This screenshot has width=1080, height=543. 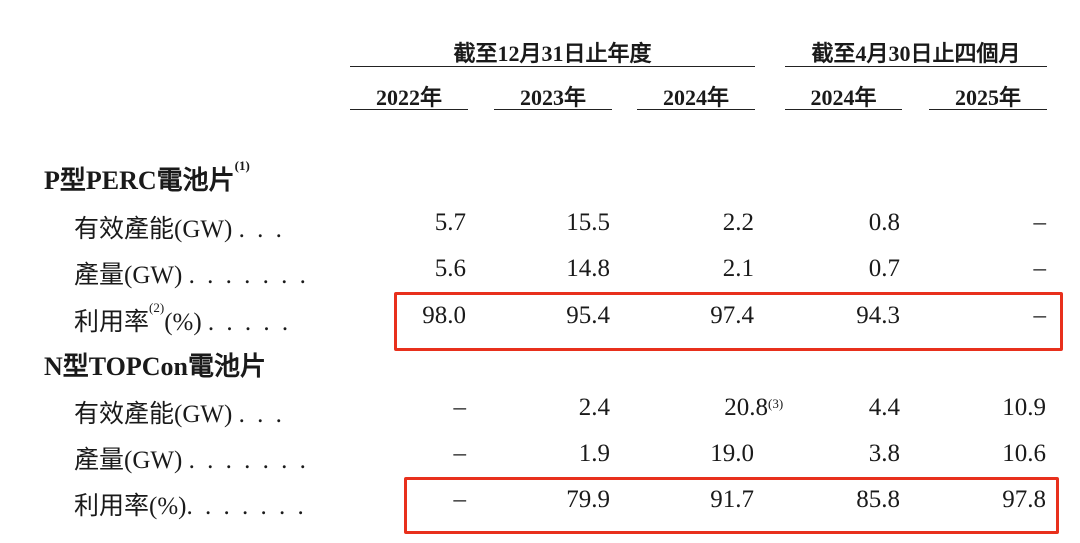 I want to click on cell-perc-output-2024-4m: 0.7, so click(x=884, y=268).